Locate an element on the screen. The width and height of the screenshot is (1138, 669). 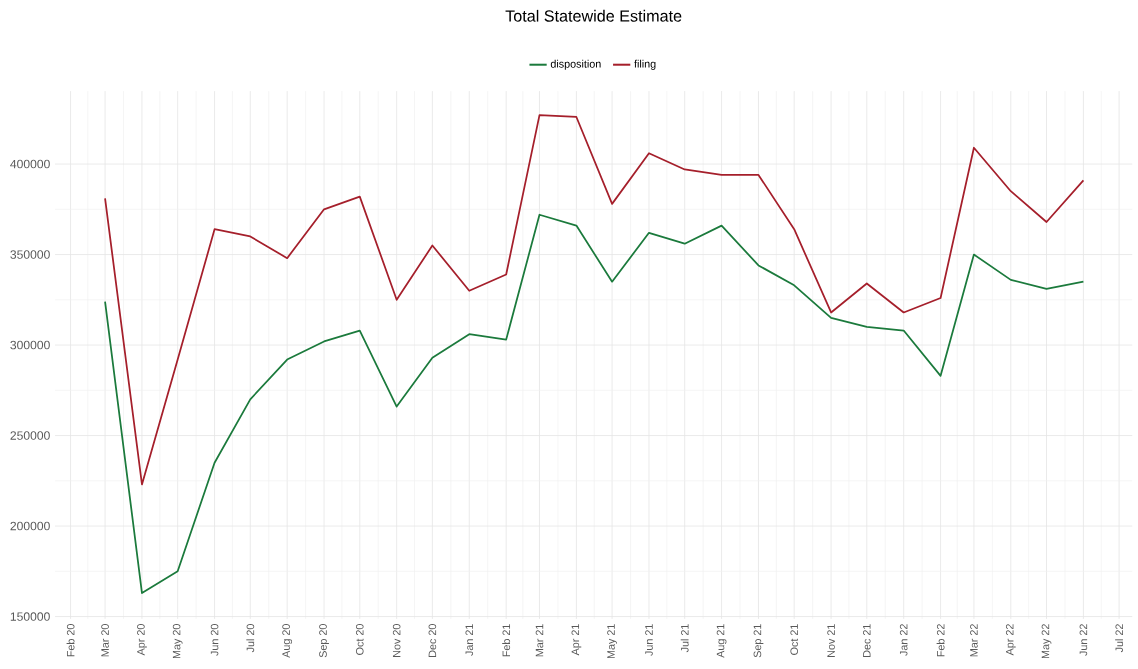
x-tick-label: Aug 20 is located at coordinates (287, 641).